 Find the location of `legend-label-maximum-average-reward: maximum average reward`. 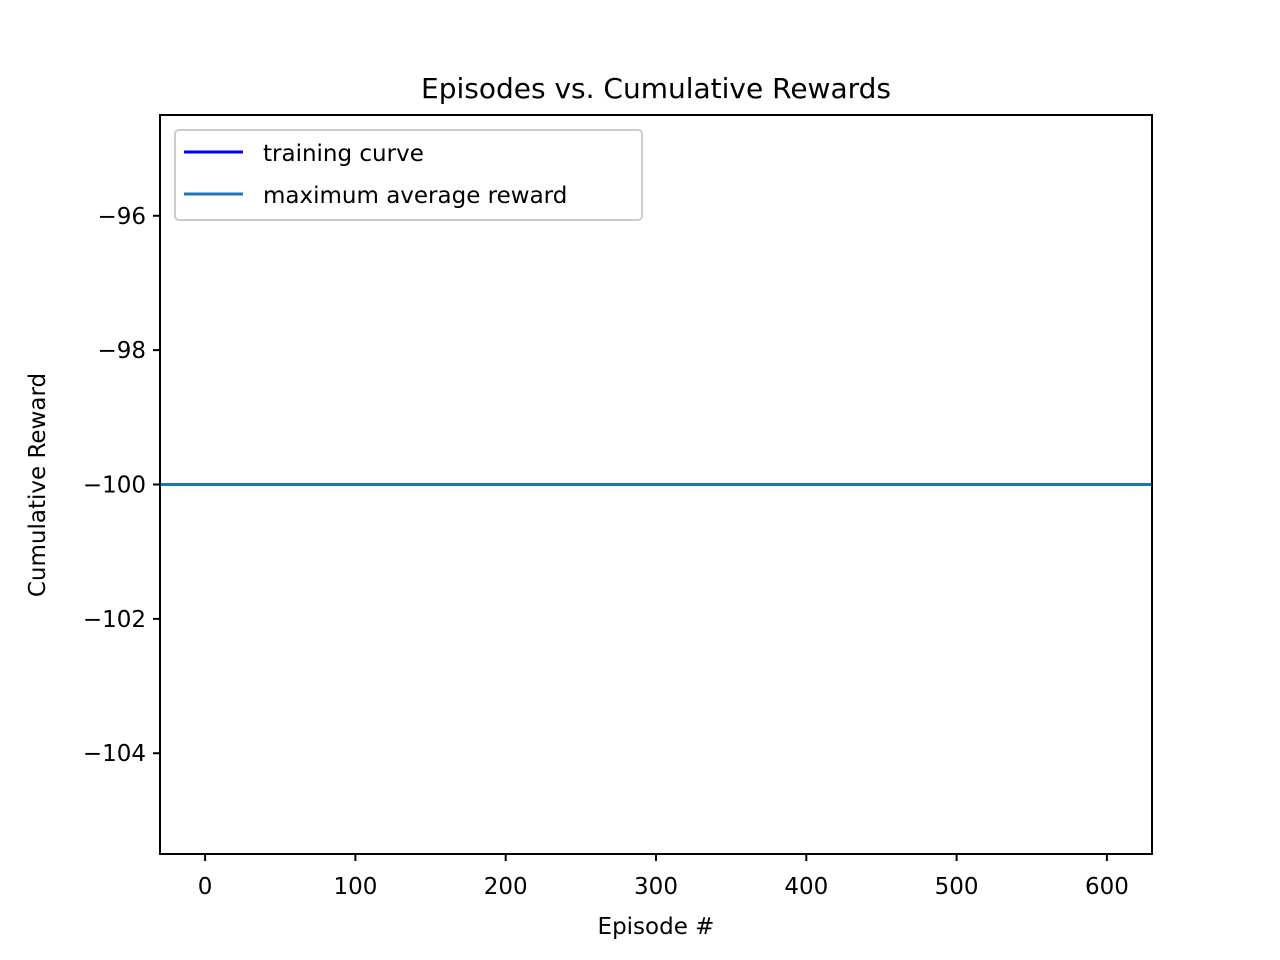

legend-label-maximum-average-reward: maximum average reward is located at coordinates (415, 196).